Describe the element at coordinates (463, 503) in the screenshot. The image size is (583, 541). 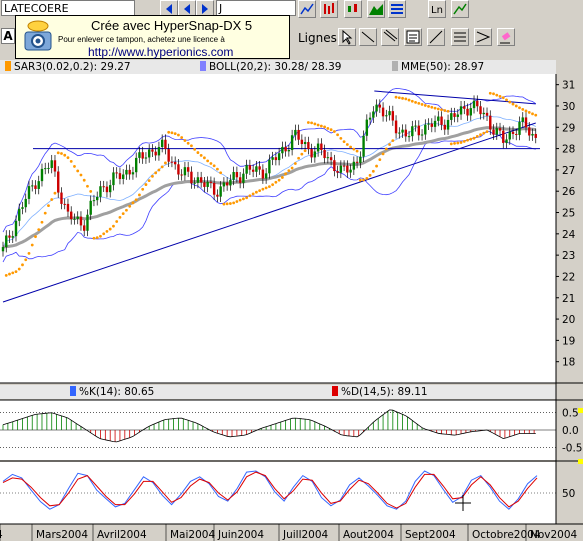
I see `cursor-crosshair-icon` at that location.